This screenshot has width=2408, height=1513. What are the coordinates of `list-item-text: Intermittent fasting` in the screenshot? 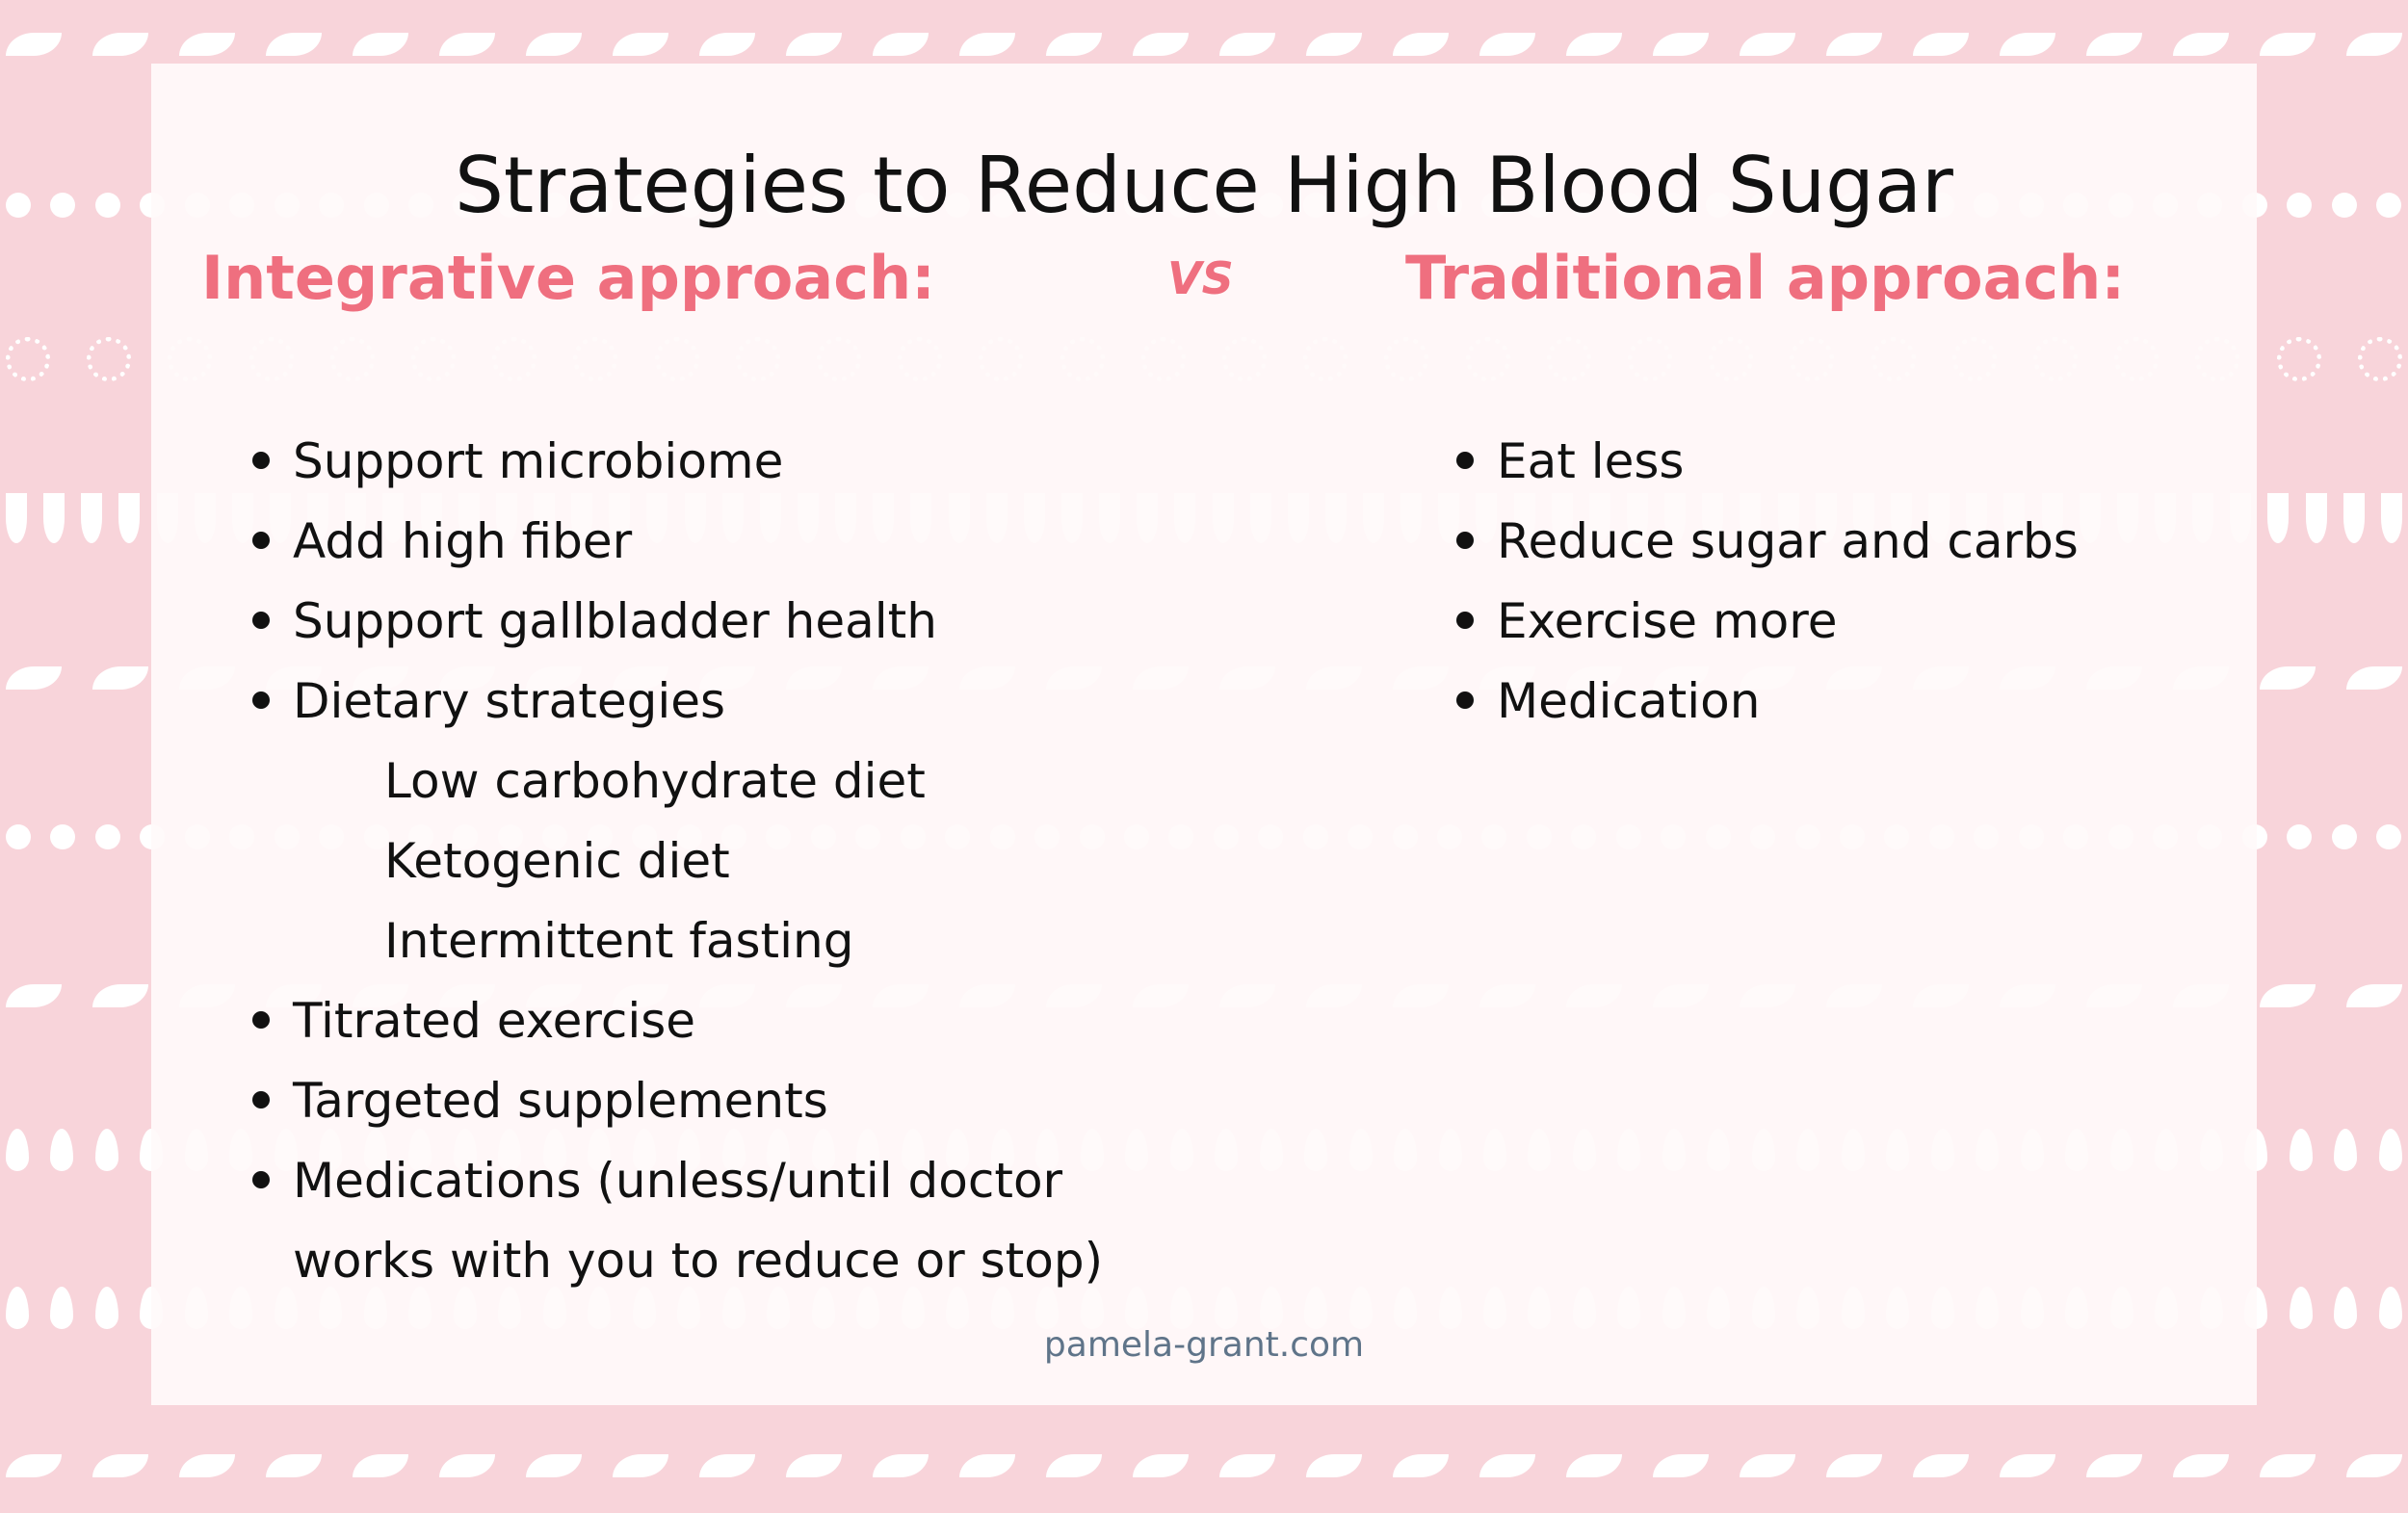 It's located at (619, 941).